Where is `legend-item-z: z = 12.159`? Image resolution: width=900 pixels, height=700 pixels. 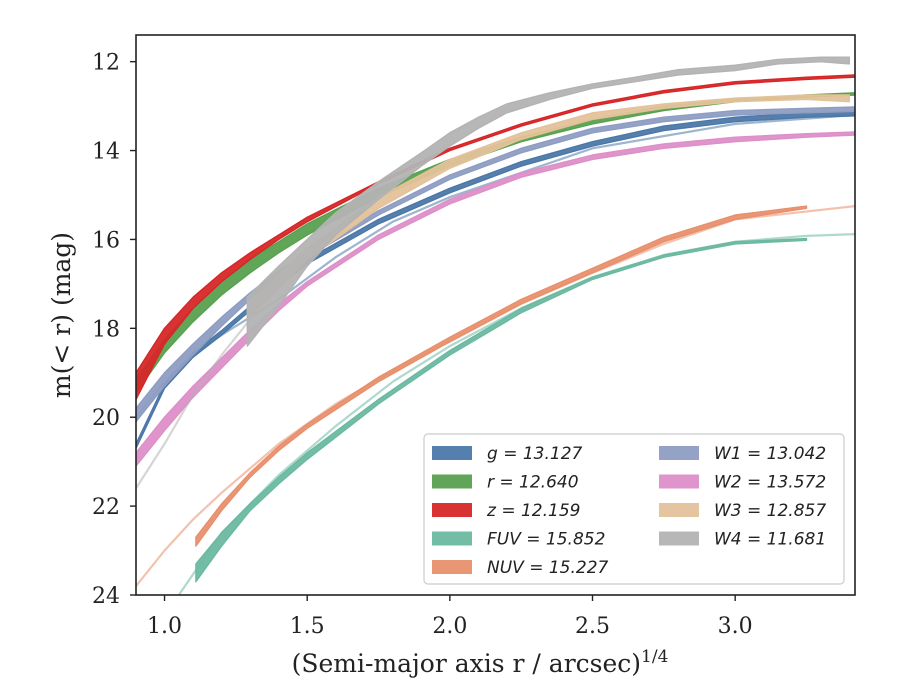
legend-item-z: z = 12.159 is located at coordinates (506, 511).